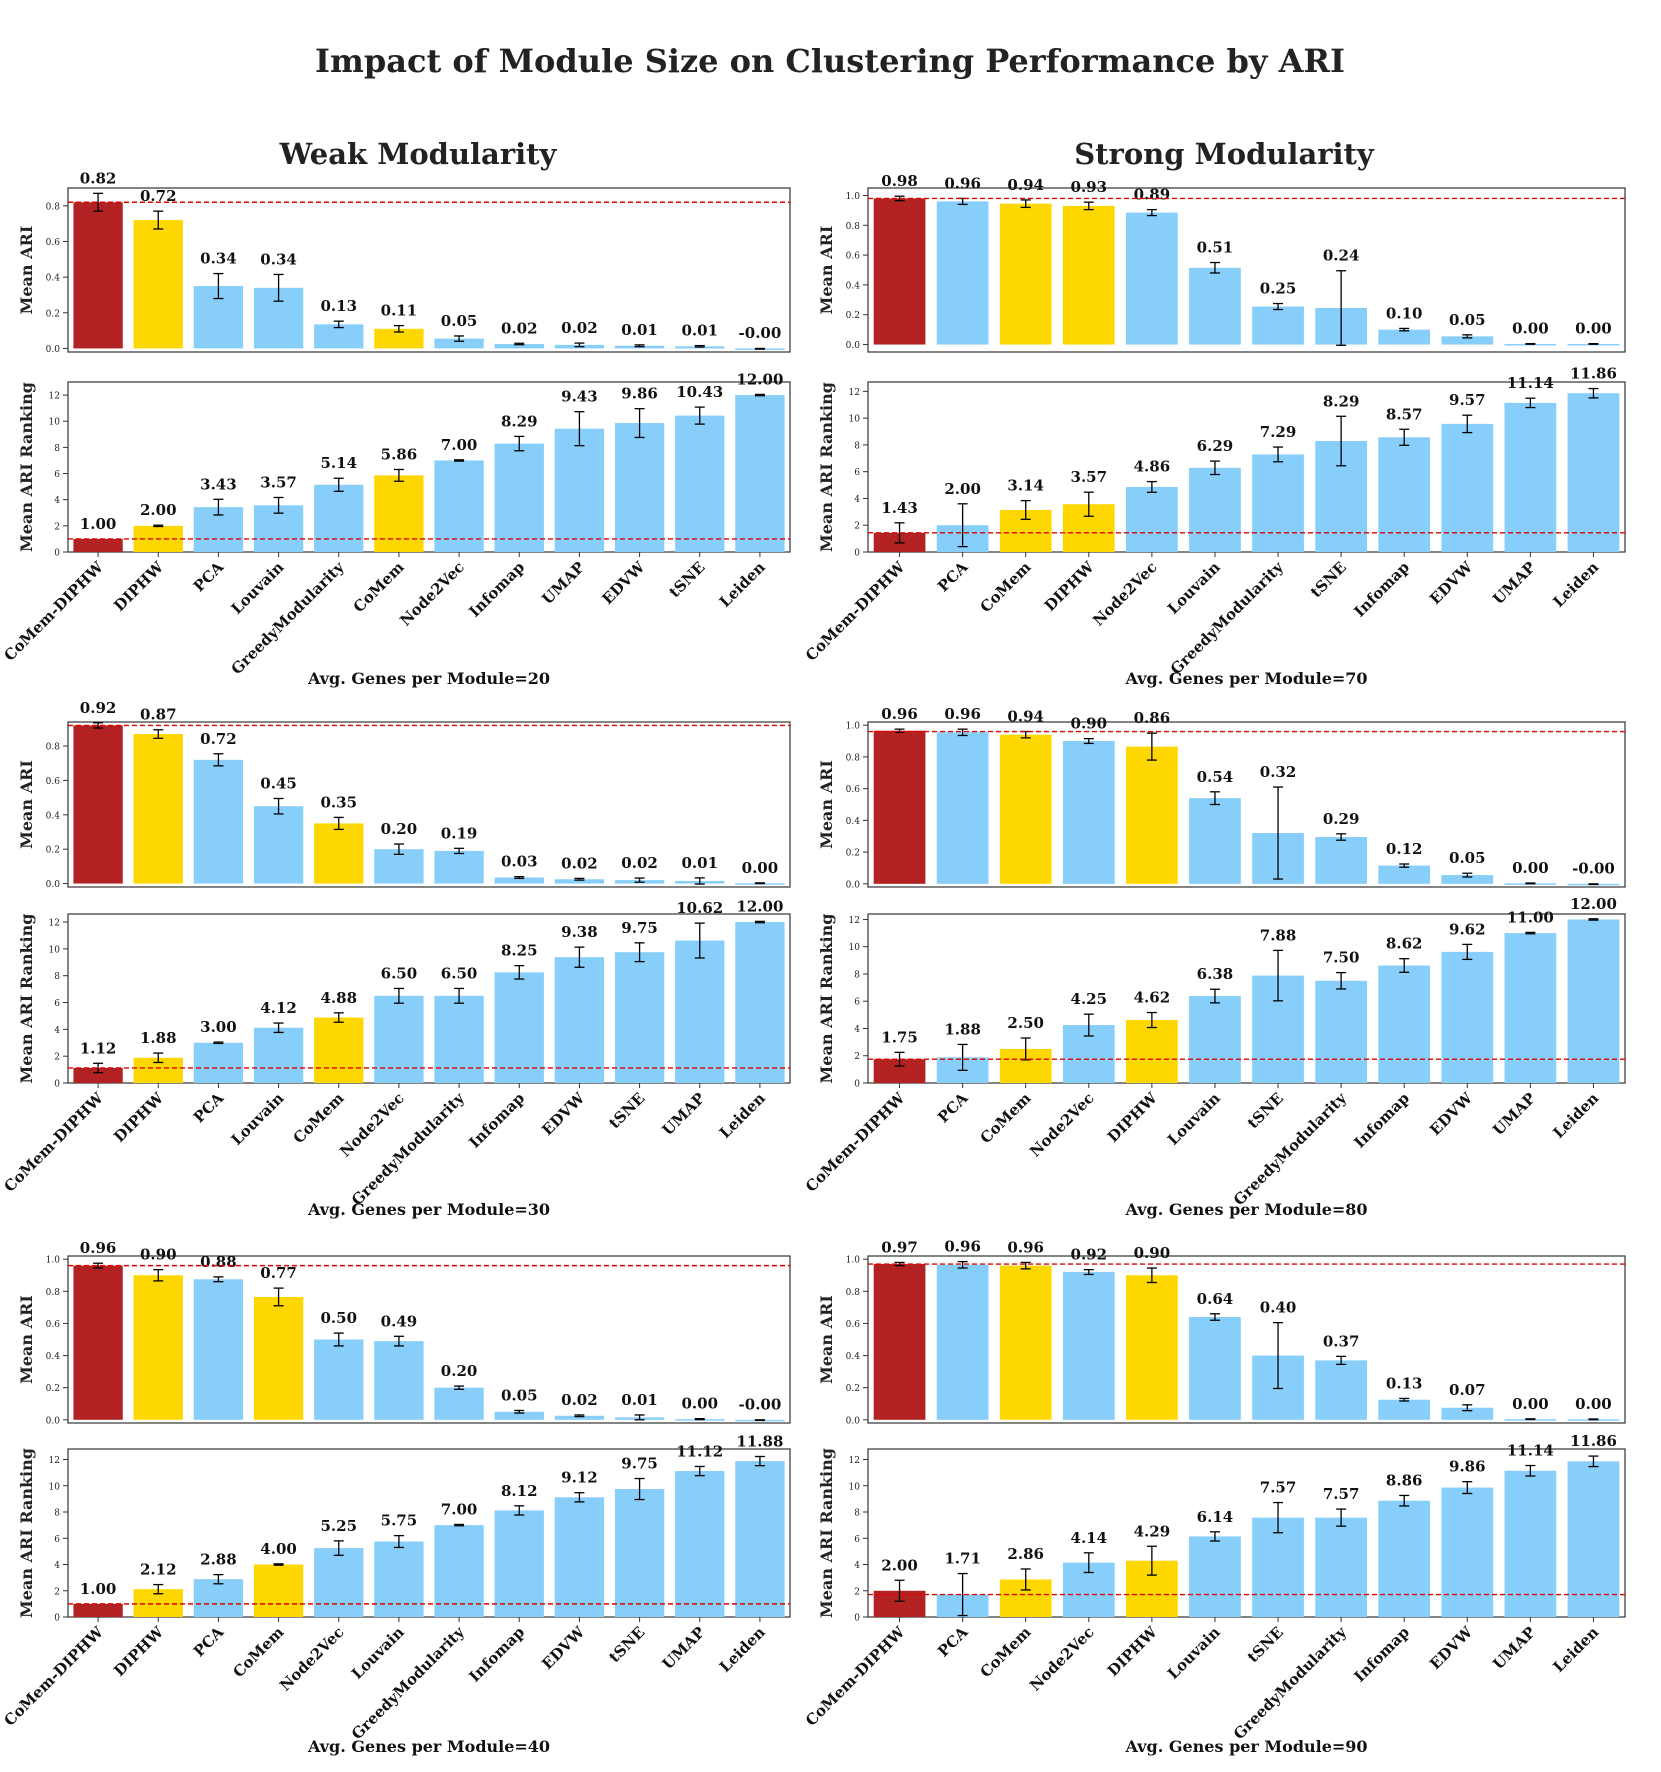 Image resolution: width=1661 pixels, height=1772 pixels. I want to click on data-label: 11.86, so click(1593, 1441).